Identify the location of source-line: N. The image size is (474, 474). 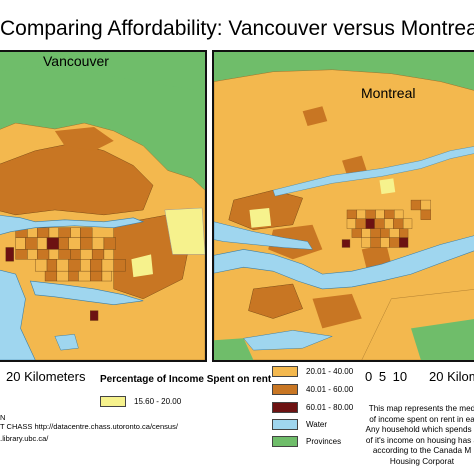
(3, 417).